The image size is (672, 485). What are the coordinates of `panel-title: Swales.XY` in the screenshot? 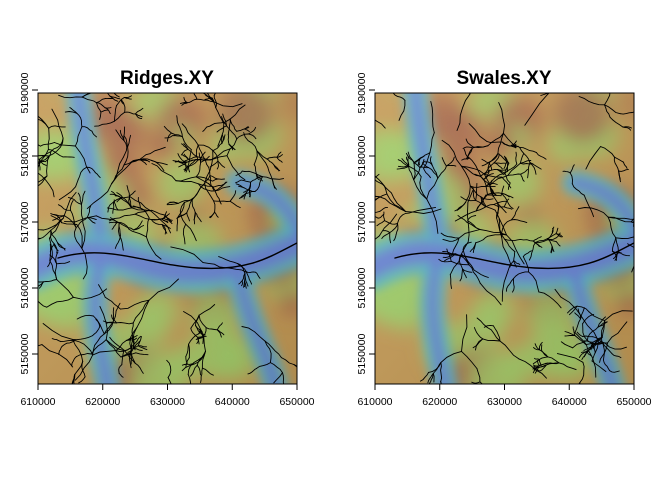 It's located at (503, 78).